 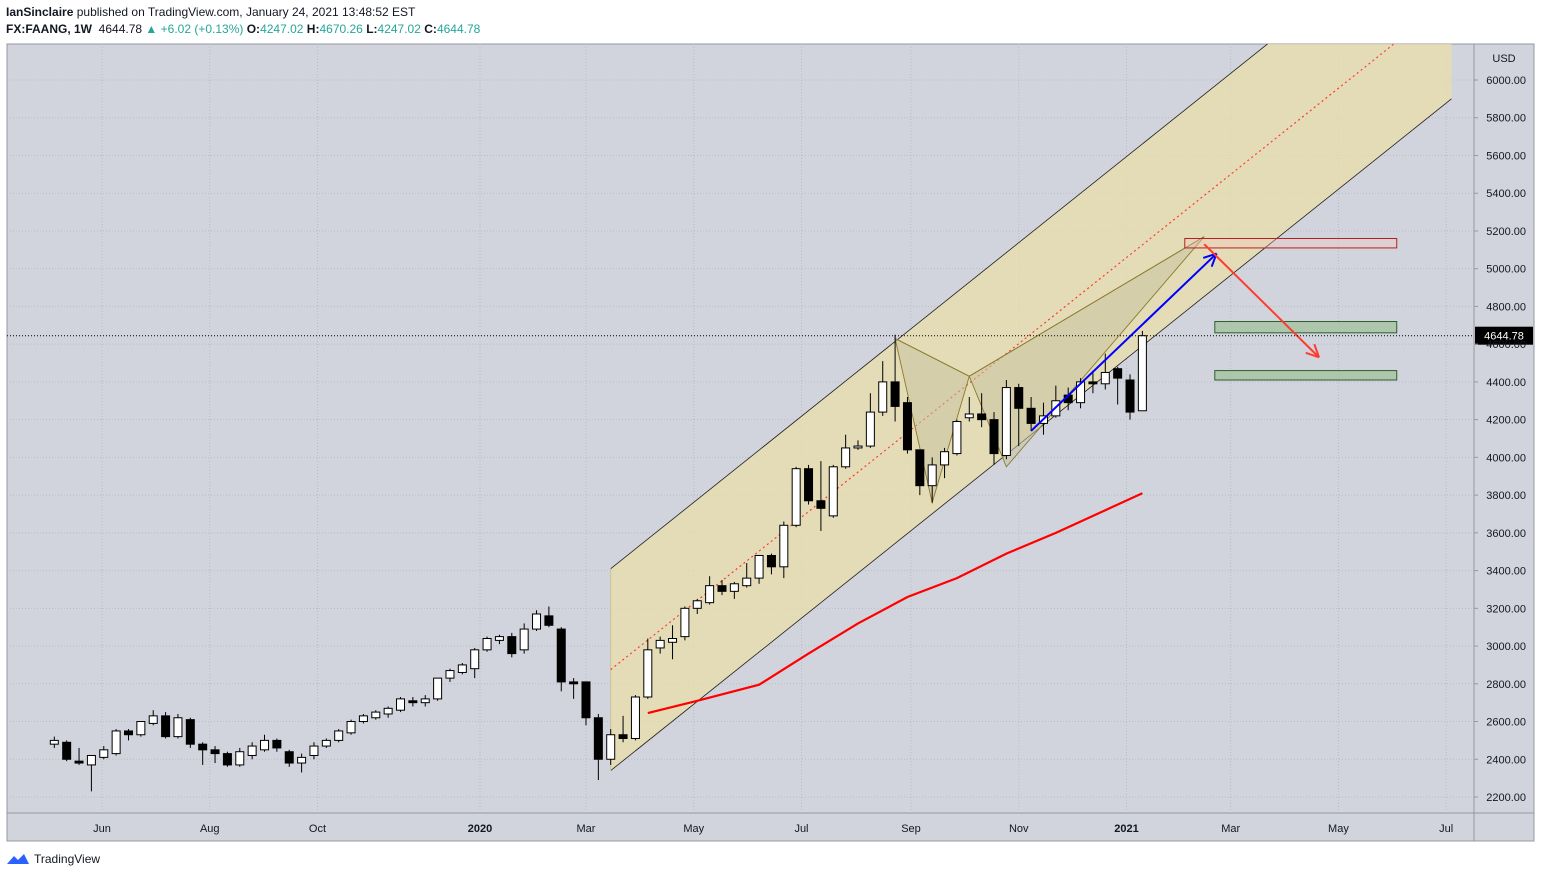 What do you see at coordinates (151, 29) in the screenshot?
I see `up-triangle-icon: ▲` at bounding box center [151, 29].